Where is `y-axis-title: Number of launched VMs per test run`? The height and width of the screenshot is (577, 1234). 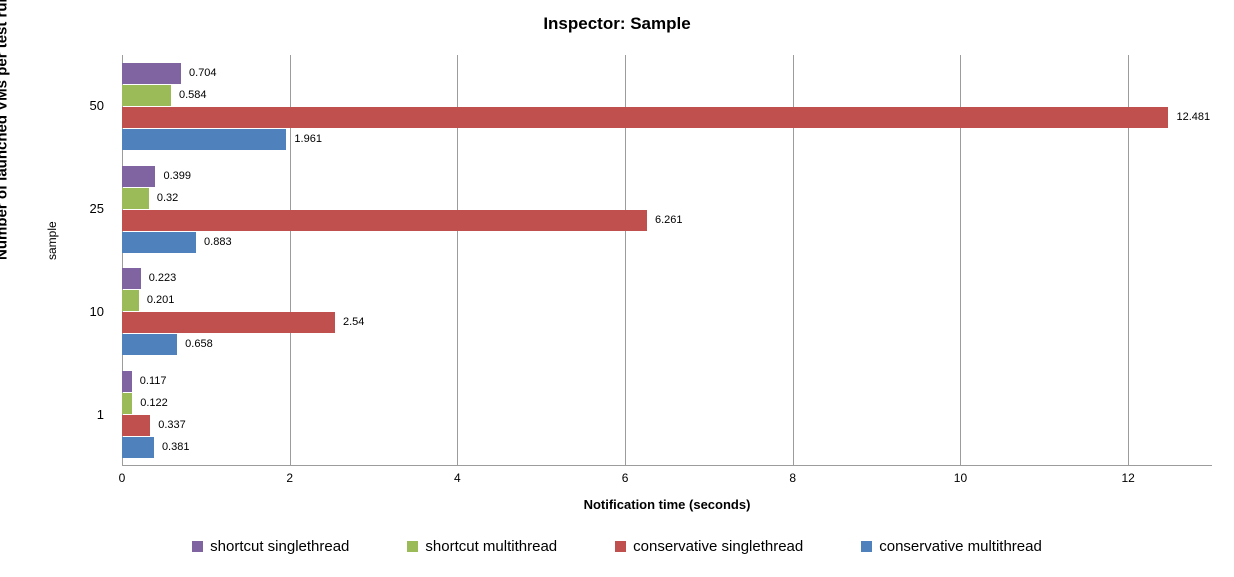
y-axis-title: Number of launched VMs per test run is located at coordinates (5, 130).